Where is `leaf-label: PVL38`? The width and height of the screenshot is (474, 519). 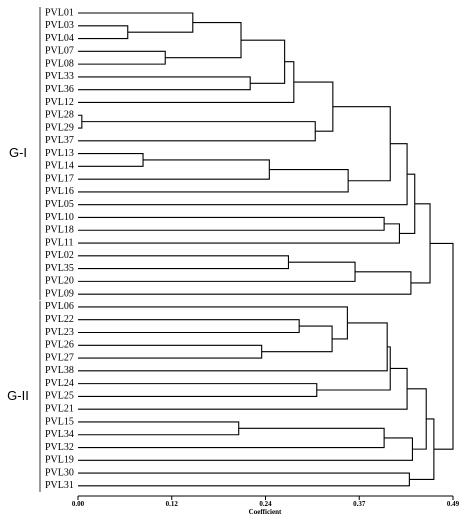
leaf-label: PVL38 is located at coordinates (59, 370).